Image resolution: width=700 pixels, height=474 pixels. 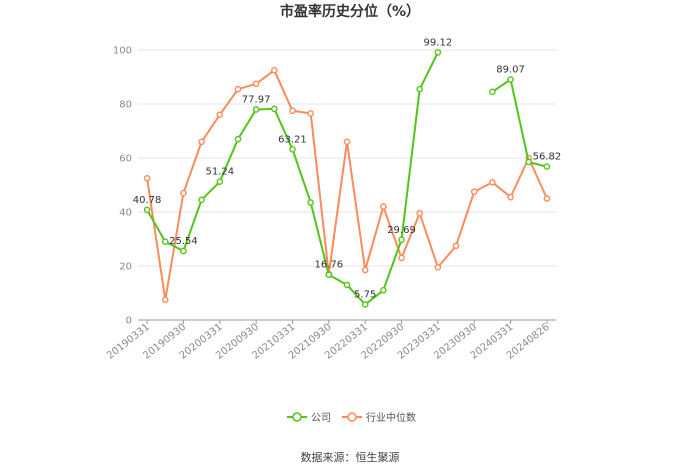 I want to click on data-label: 25.54, so click(x=183, y=241).